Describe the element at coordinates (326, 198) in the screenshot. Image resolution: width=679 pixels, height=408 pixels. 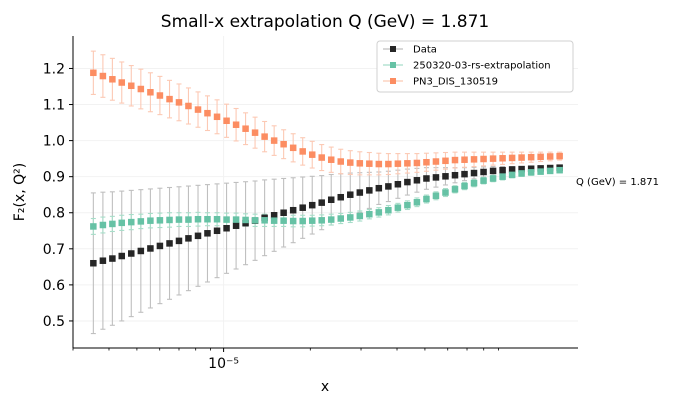
I see `series-250320-03-rs-extrapolation` at that location.